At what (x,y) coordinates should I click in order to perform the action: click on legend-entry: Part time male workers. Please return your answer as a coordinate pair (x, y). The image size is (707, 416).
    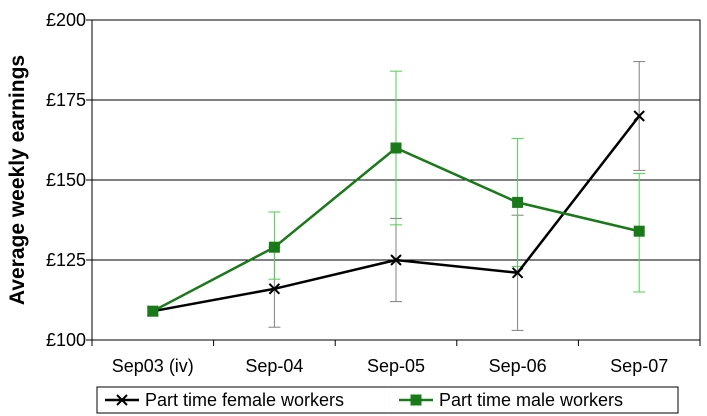
    Looking at the image, I should click on (511, 400).